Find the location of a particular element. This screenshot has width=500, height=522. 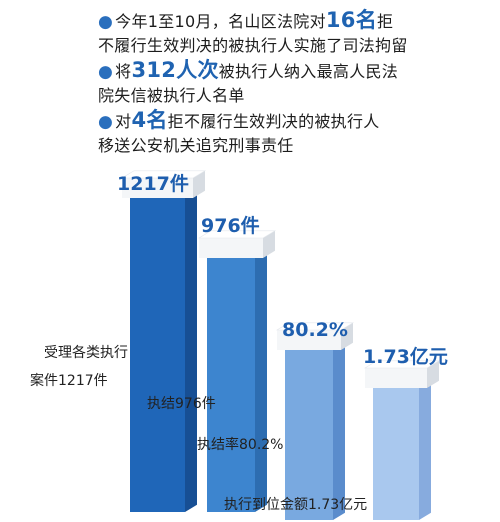

bar-category-label: 受理各类执行 is located at coordinates (86, 353).